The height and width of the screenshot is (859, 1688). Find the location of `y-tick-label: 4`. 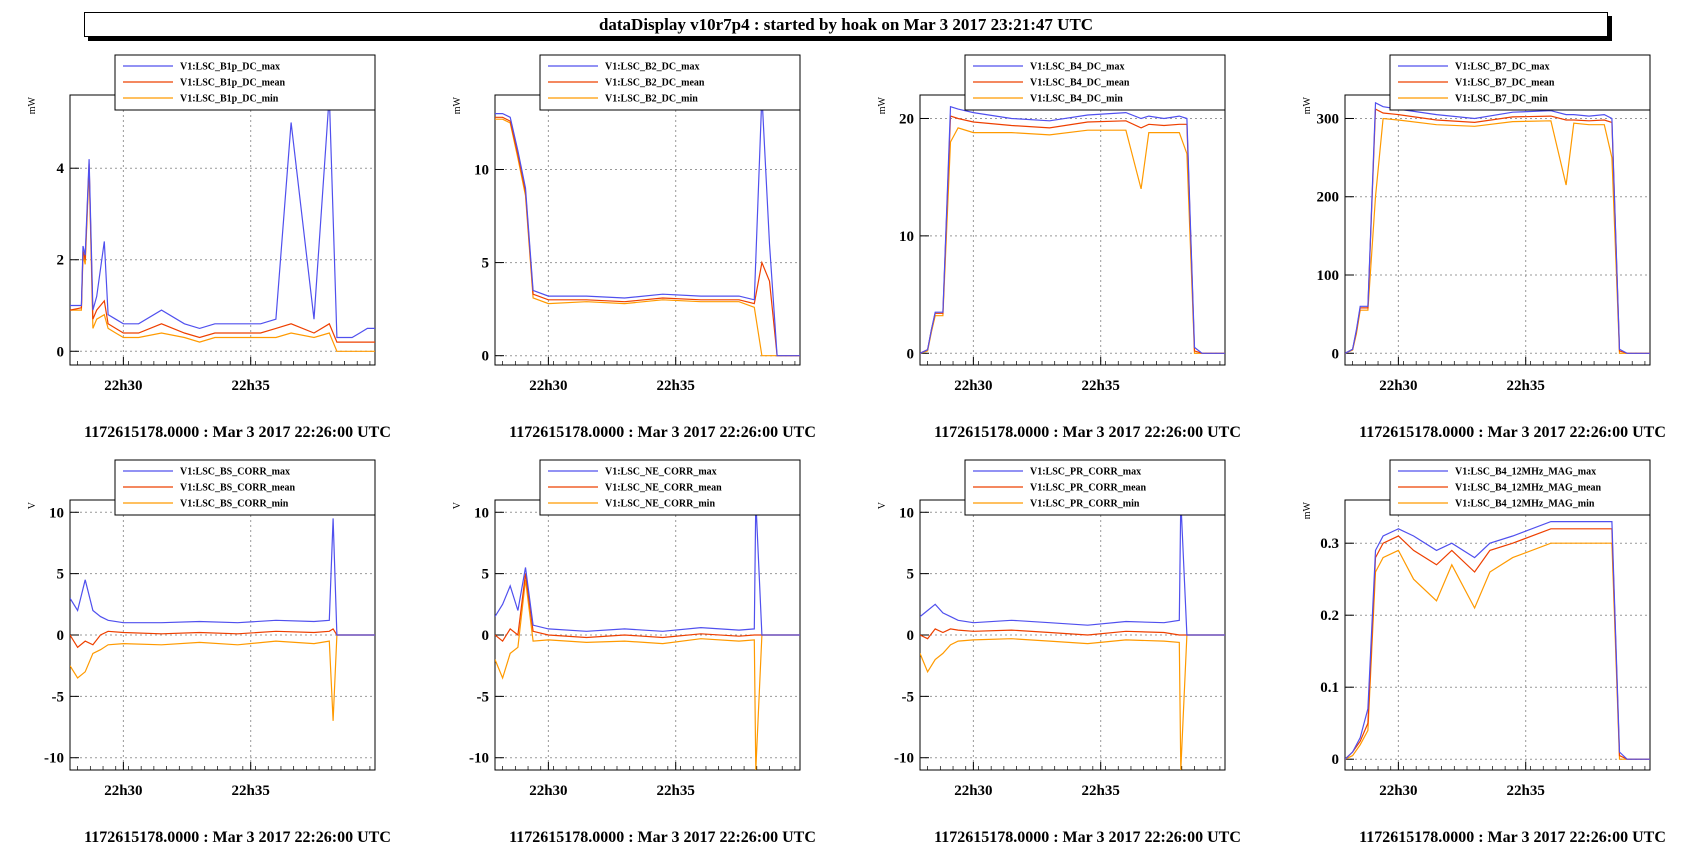

y-tick-label: 4 is located at coordinates (61, 169).